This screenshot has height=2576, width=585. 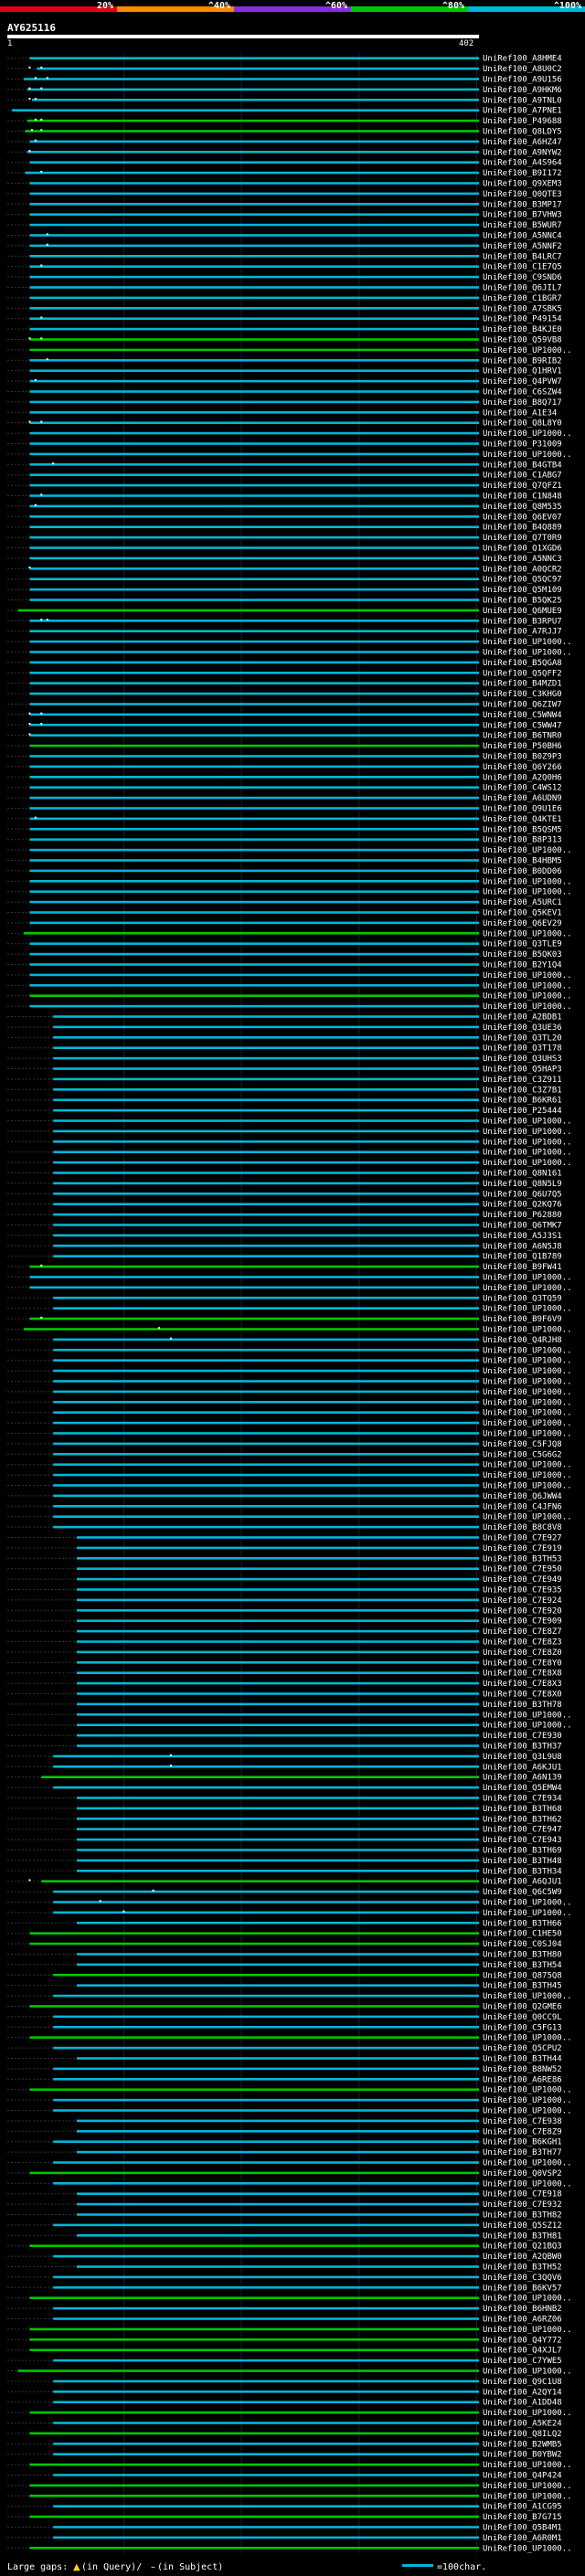 What do you see at coordinates (284, 2382) in the screenshot?
I see `hit-row: UniRef100_Q9C1U8` at bounding box center [284, 2382].